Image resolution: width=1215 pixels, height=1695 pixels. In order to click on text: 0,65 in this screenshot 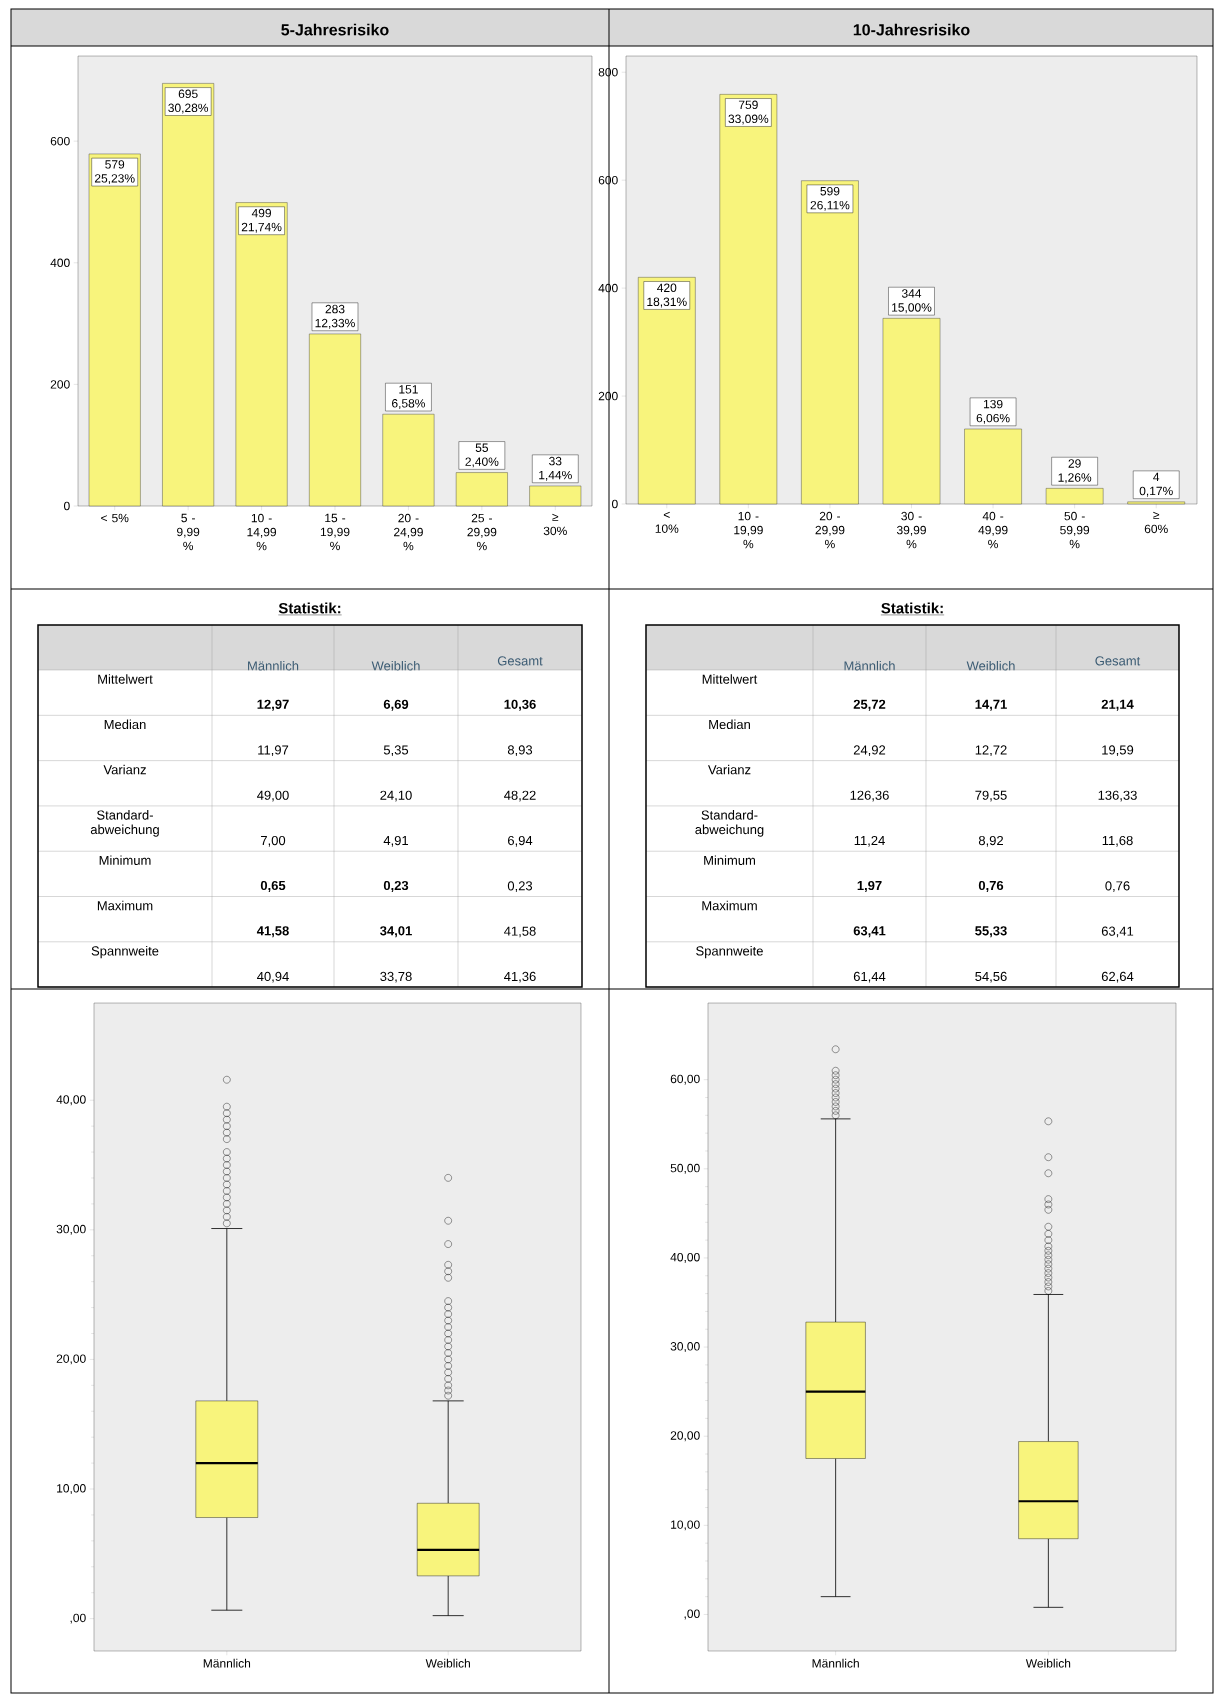, I will do `click(273, 886)`.